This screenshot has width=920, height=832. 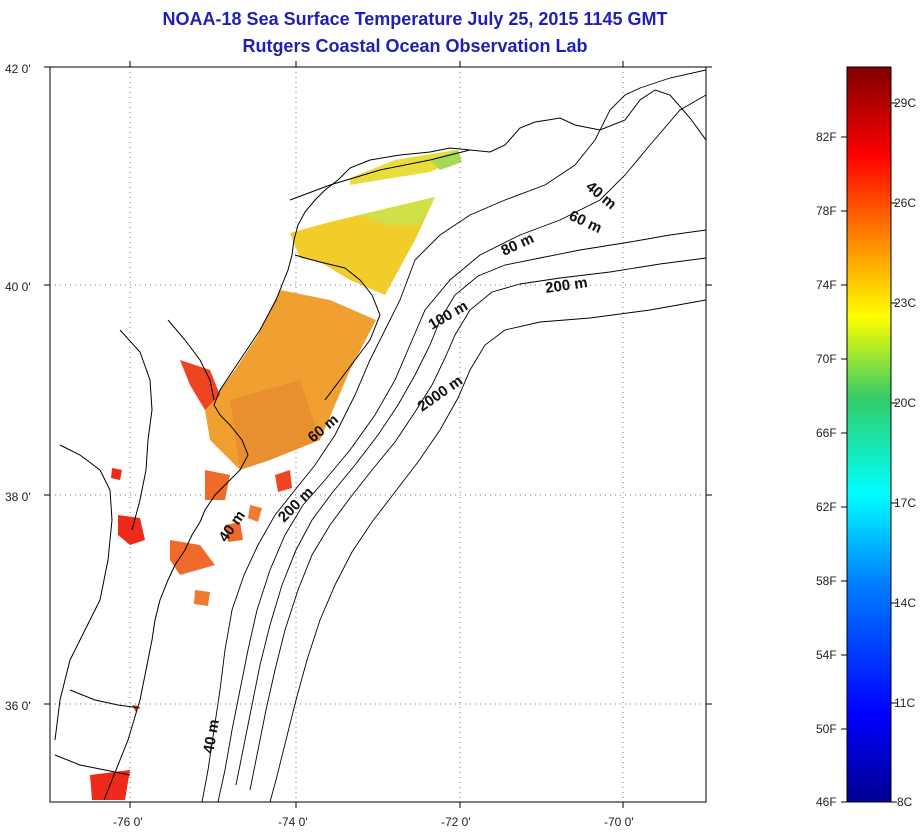 I want to click on longitude-labels: -76 0' -74 0' -72 0' -70 0', so click(x=373, y=822).